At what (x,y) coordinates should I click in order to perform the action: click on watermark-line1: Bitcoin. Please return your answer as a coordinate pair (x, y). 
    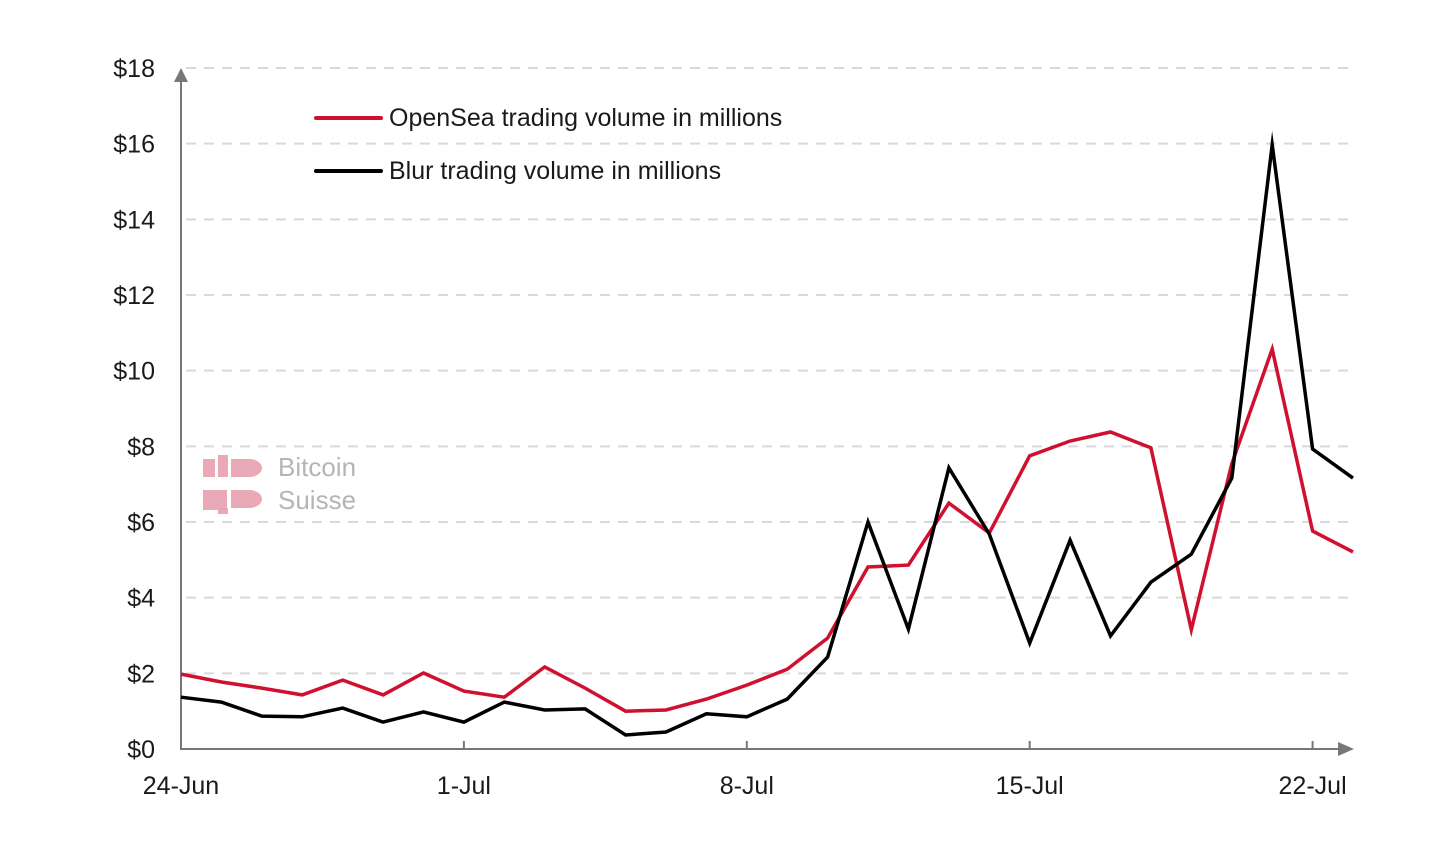
    Looking at the image, I should click on (317, 467).